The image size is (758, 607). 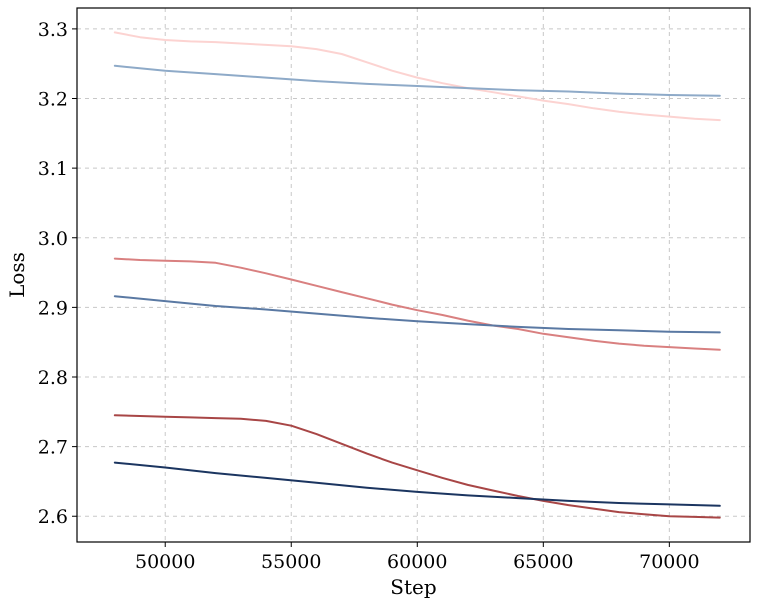 What do you see at coordinates (57, 273) in the screenshot?
I see `y-axis-ticks: 2.6 2.7 2.8 2.9 3.0 3.1 3.2 3.3` at bounding box center [57, 273].